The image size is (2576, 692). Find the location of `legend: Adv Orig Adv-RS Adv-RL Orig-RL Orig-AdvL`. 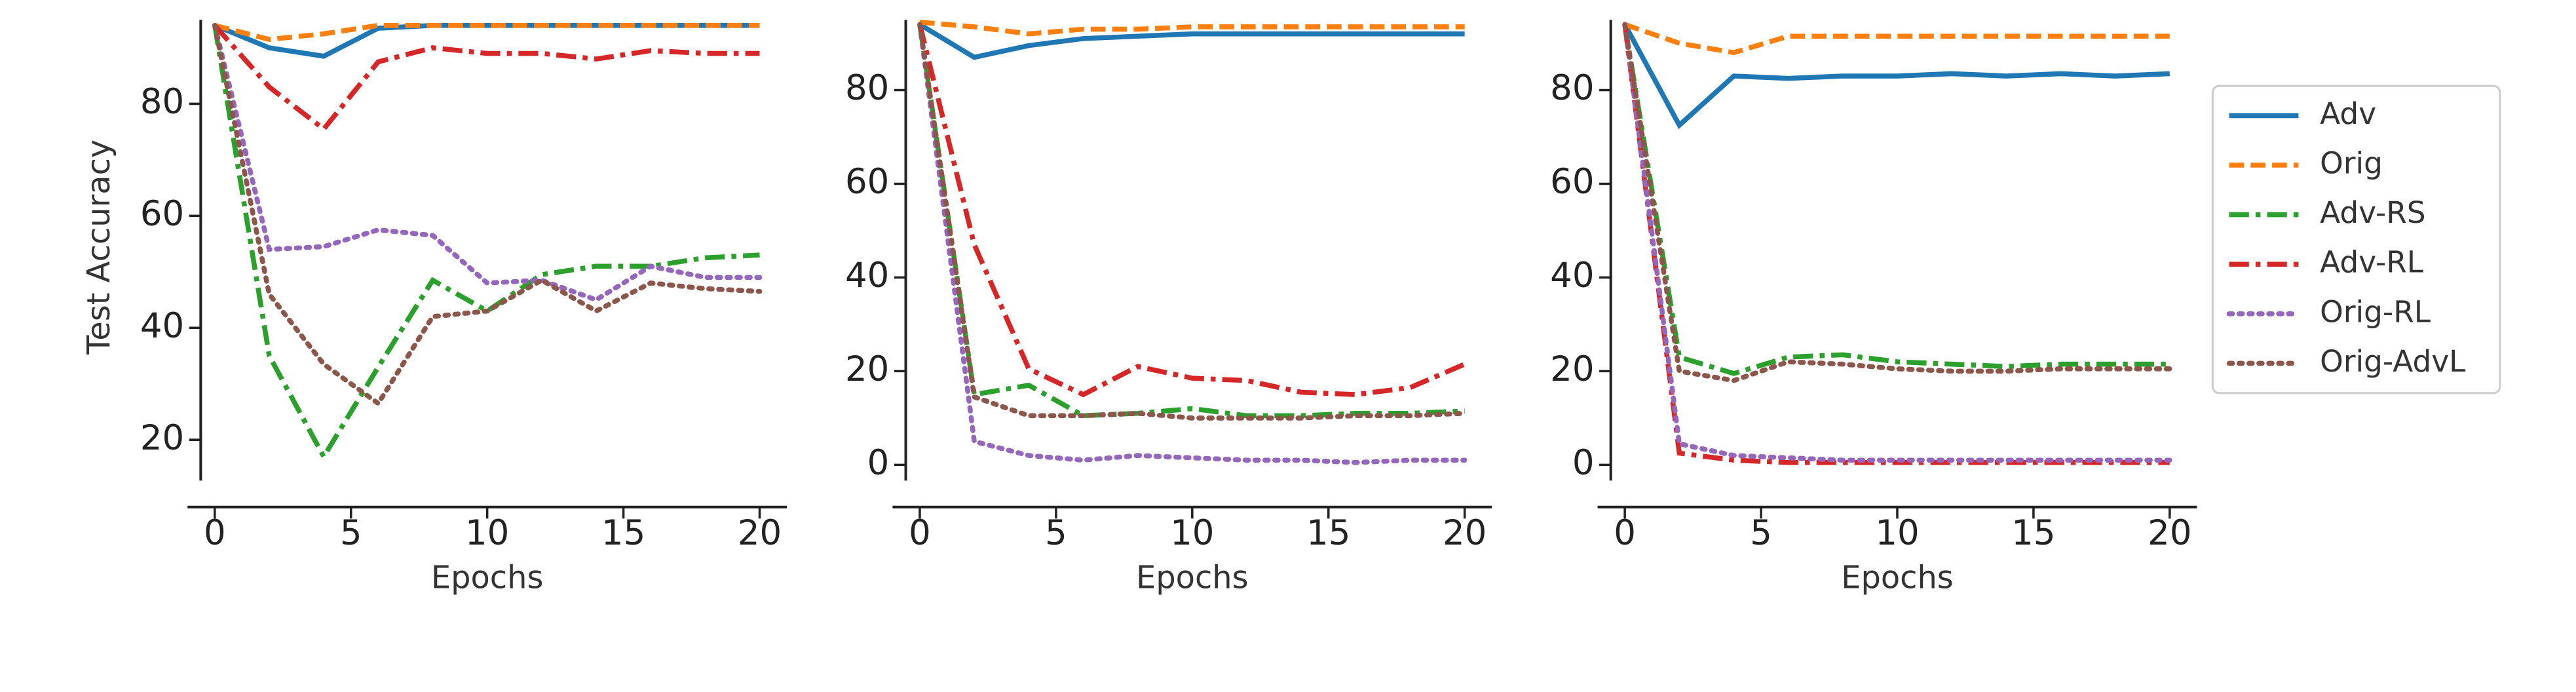

legend: Adv Orig Adv-RS Adv-RL Orig-RL Orig-AdvL is located at coordinates (2356, 239).